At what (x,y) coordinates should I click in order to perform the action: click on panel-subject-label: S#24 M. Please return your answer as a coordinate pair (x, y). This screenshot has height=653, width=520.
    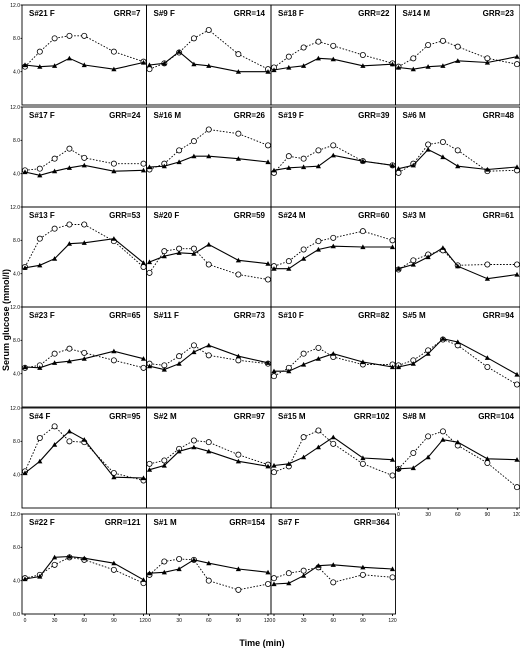
    Looking at the image, I should click on (292, 215).